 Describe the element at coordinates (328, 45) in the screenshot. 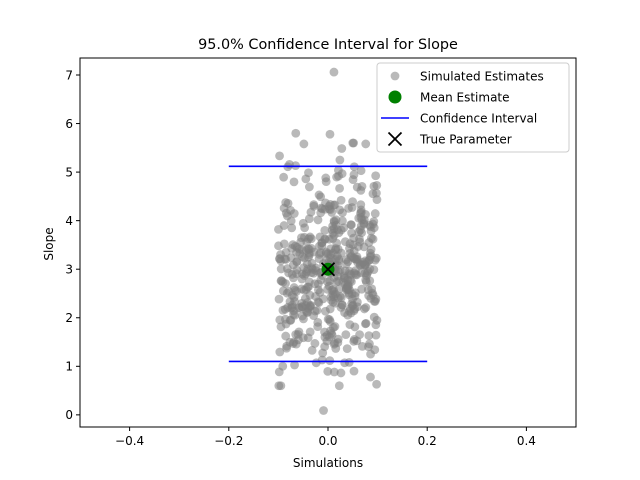

I see `chart-title: 95.0% Confidence Interval for Slope` at that location.